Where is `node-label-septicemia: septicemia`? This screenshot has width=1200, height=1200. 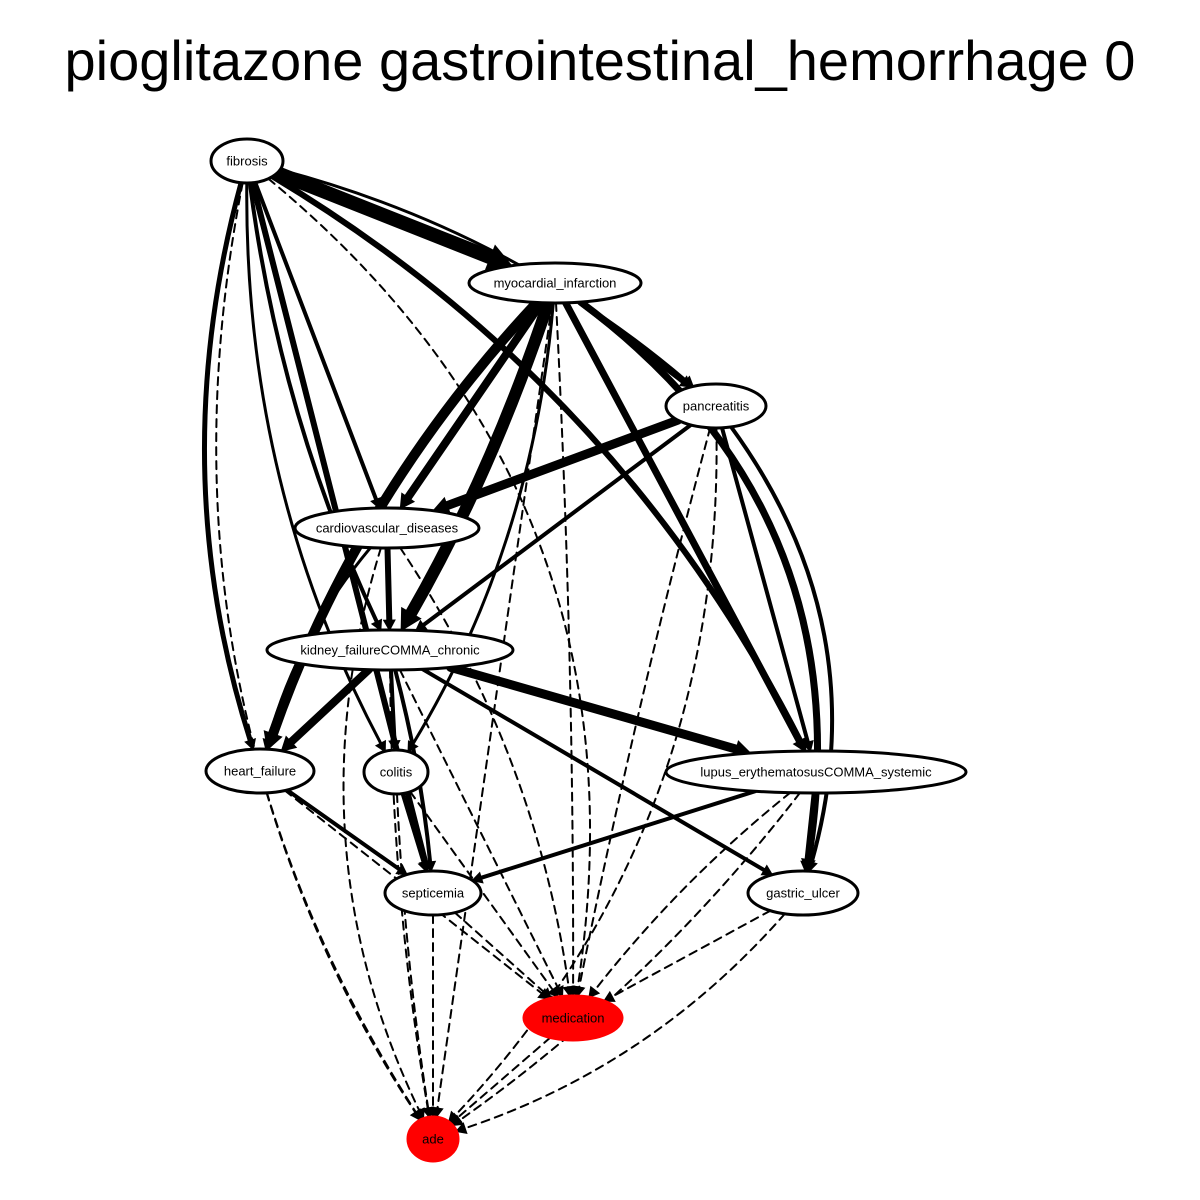 node-label-septicemia: septicemia is located at coordinates (433, 893).